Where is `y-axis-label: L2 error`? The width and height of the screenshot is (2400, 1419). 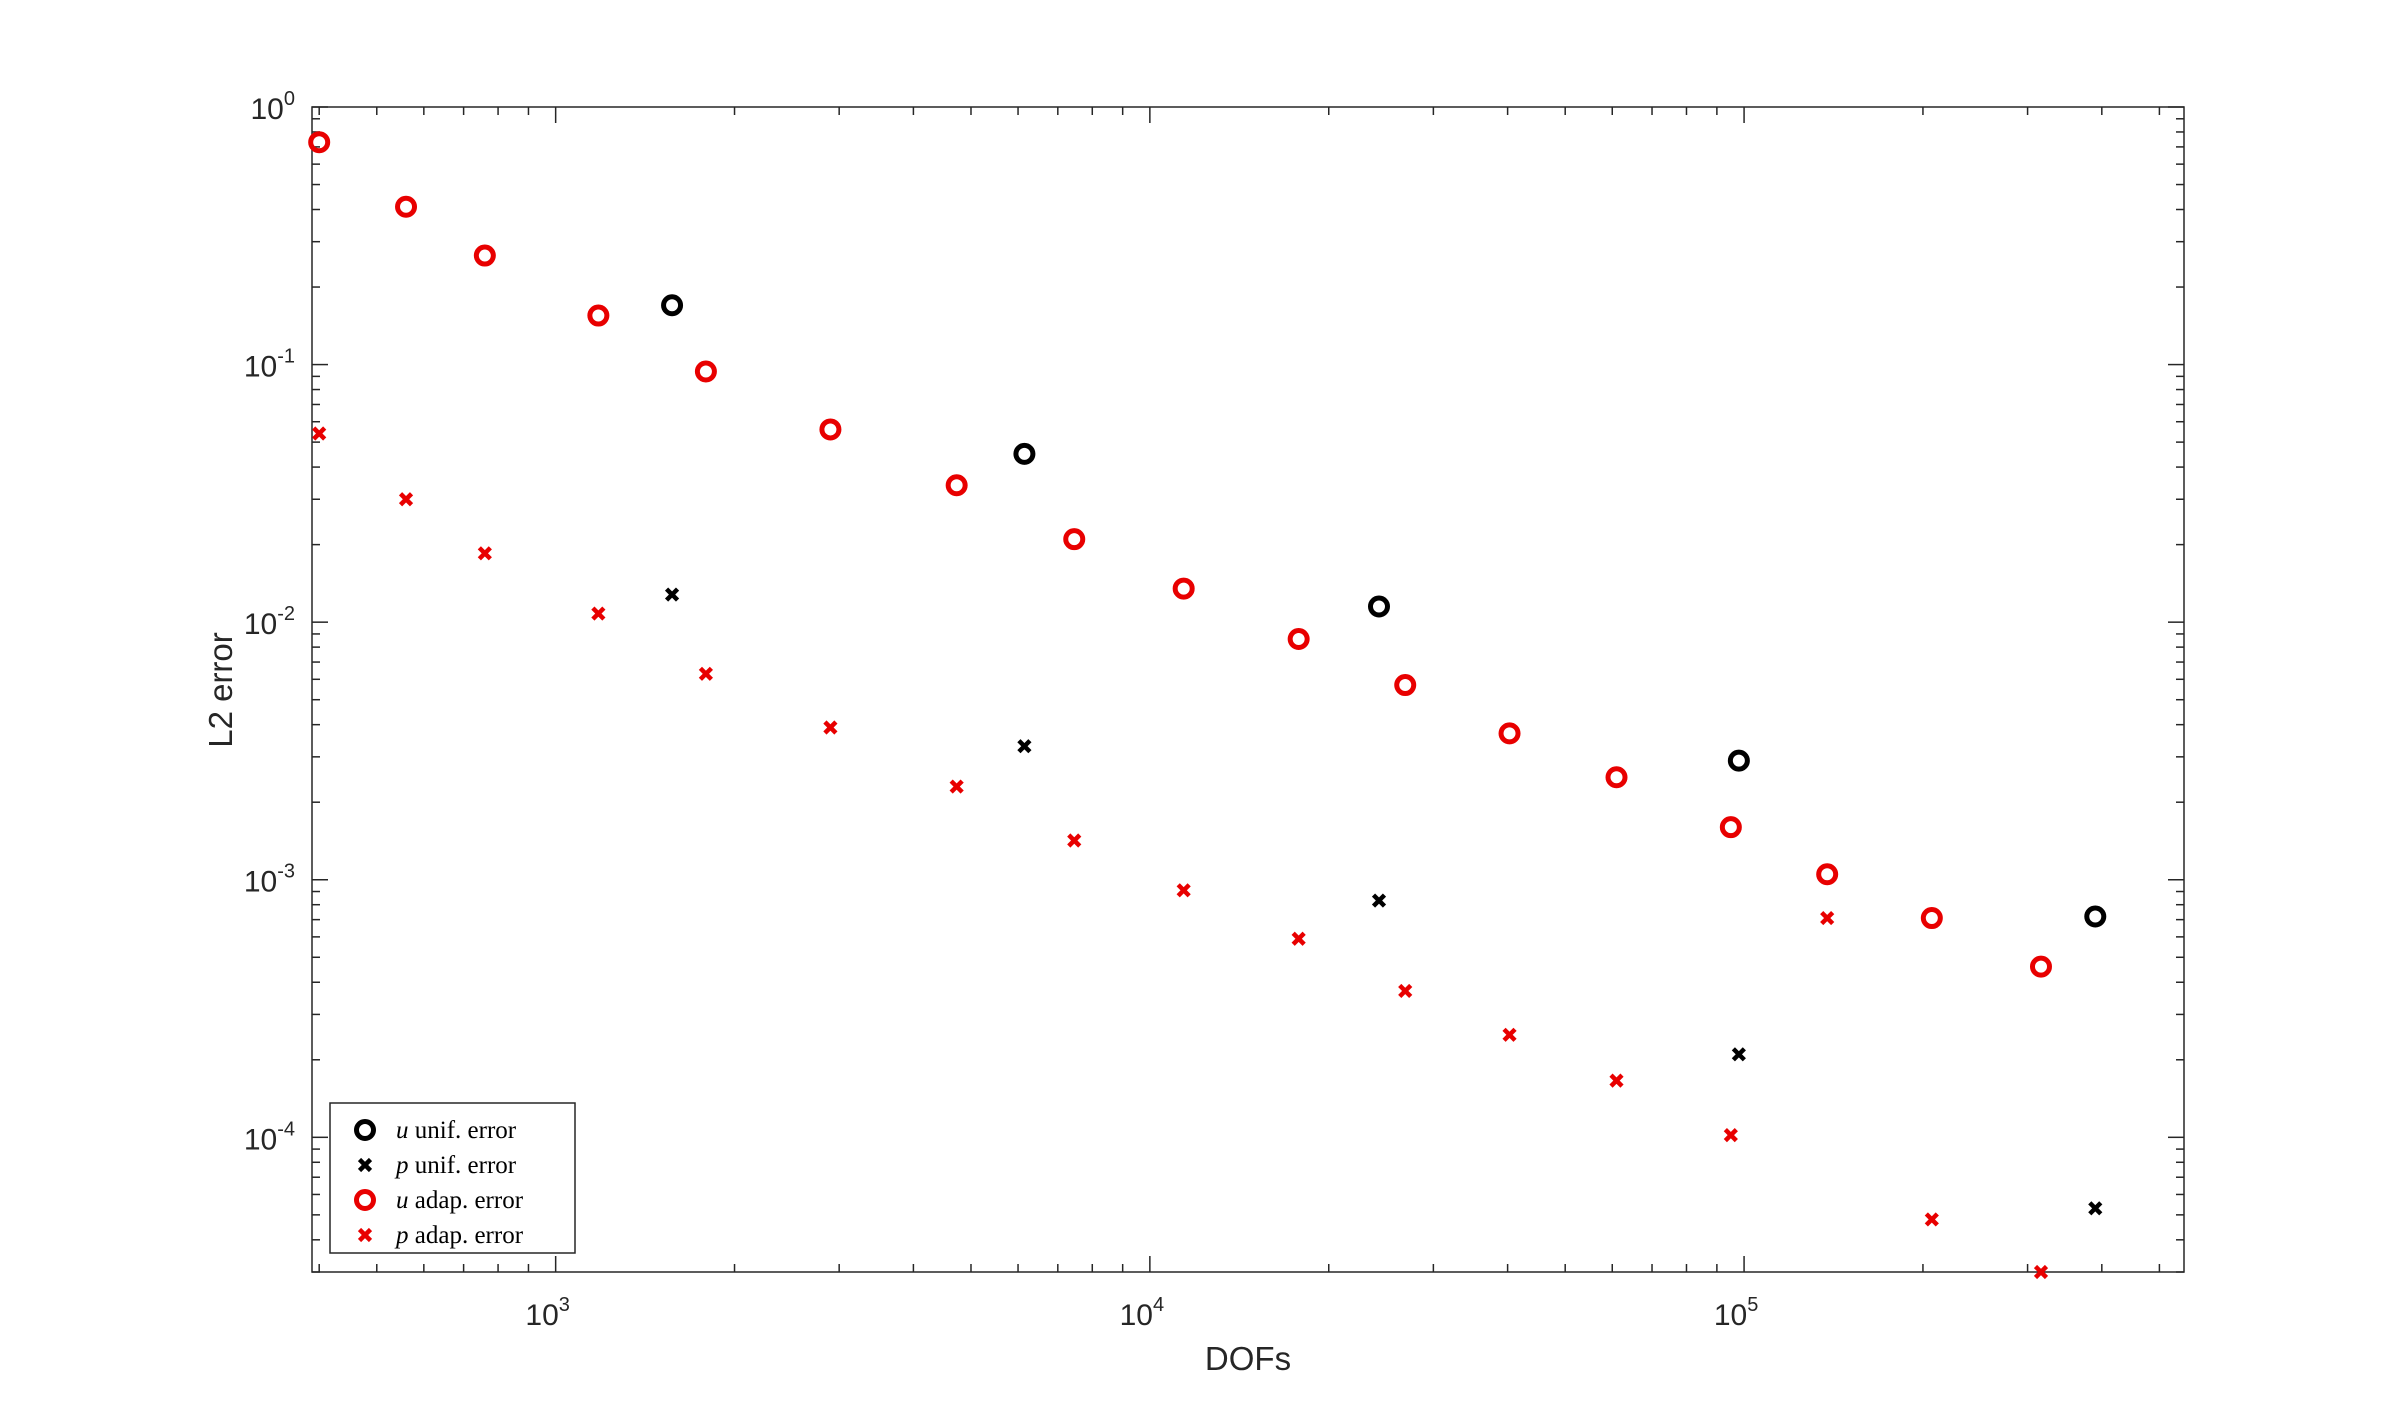
y-axis-label: L2 error is located at coordinates (220, 690).